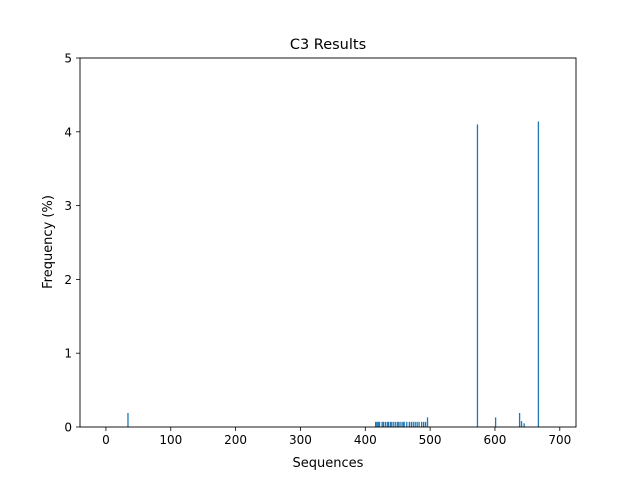 This screenshot has width=640, height=480. I want to click on y-tick-label: 0, so click(68, 428).